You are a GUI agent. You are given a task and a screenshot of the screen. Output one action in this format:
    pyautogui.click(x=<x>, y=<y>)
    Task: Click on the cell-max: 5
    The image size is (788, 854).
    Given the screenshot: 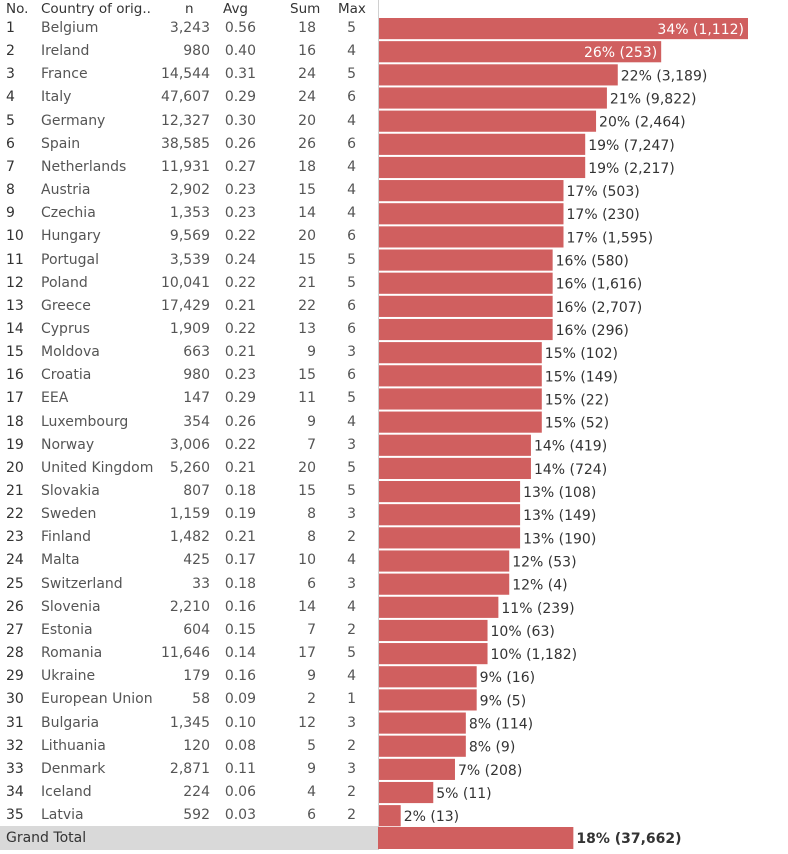 What is the action you would take?
    pyautogui.click(x=351, y=282)
    